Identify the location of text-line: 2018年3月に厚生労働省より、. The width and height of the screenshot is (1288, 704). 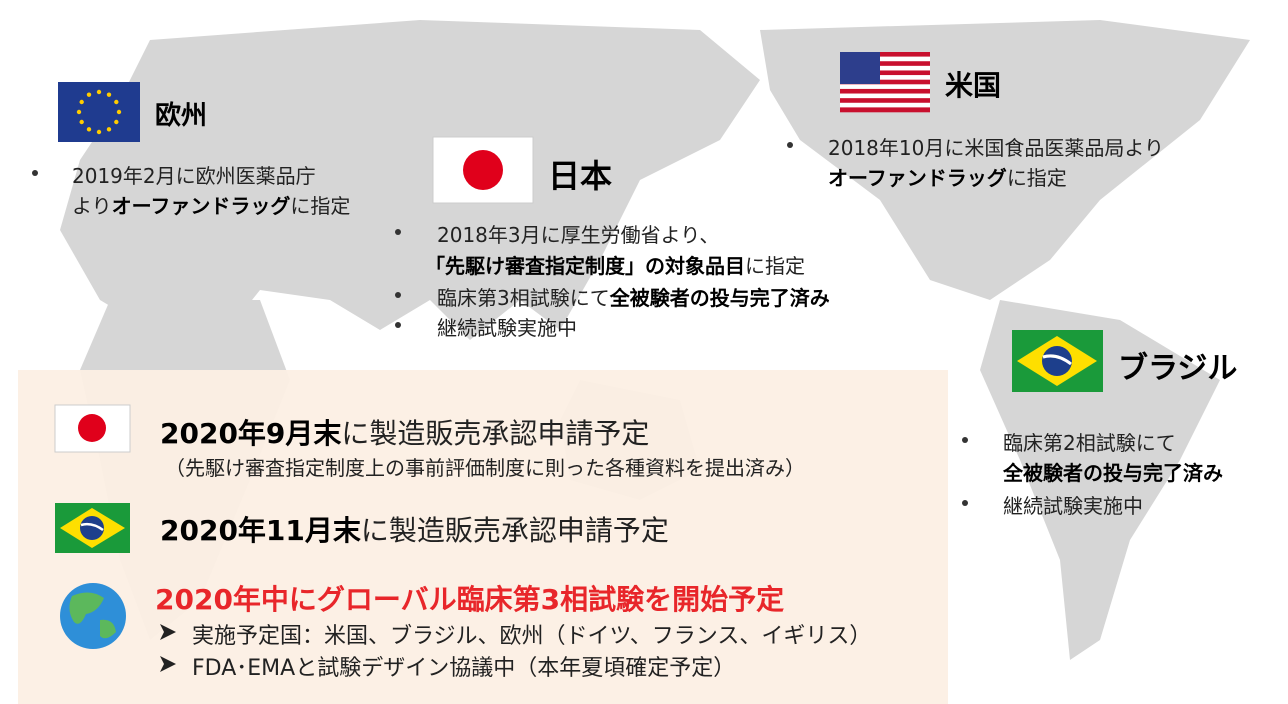
(578, 233).